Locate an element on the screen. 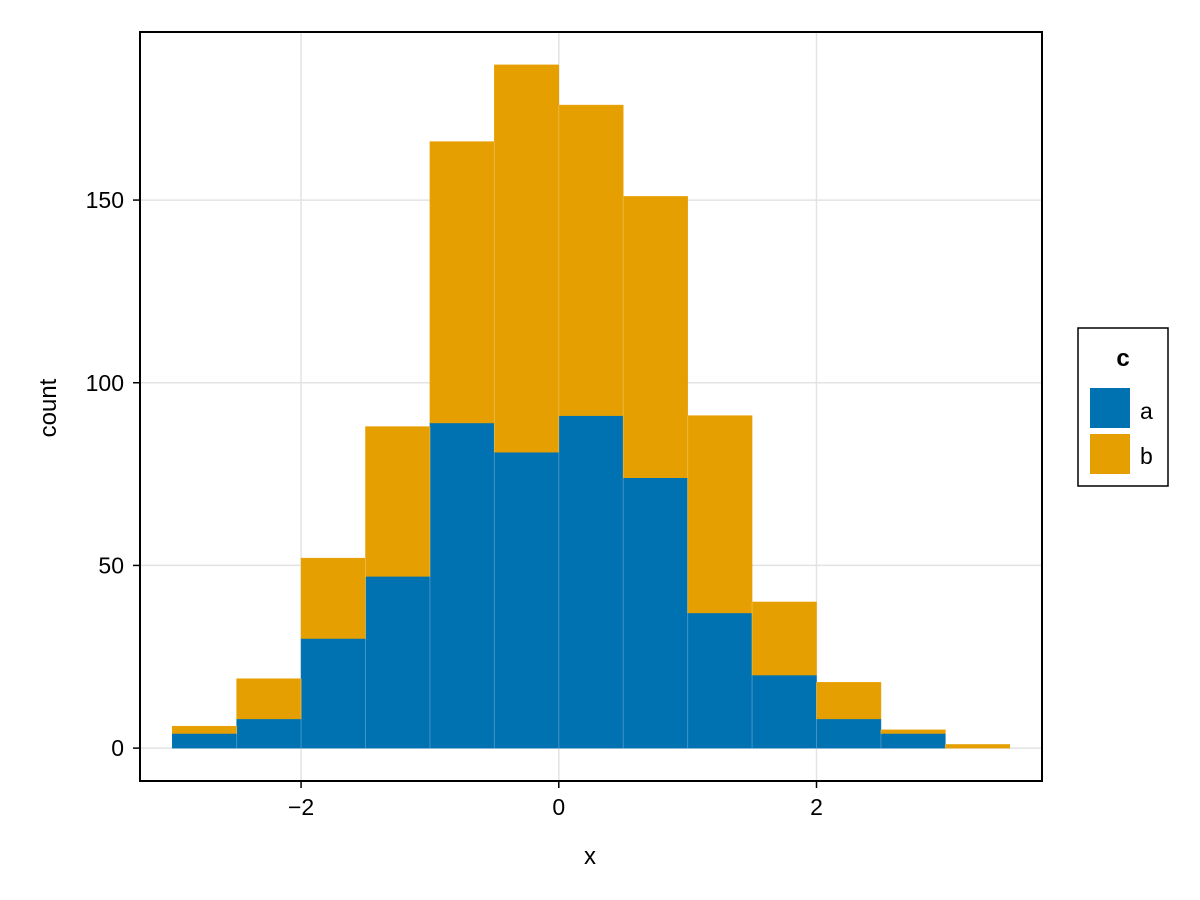 This screenshot has width=1200, height=900. x-tick-label: 0 is located at coordinates (558, 807).